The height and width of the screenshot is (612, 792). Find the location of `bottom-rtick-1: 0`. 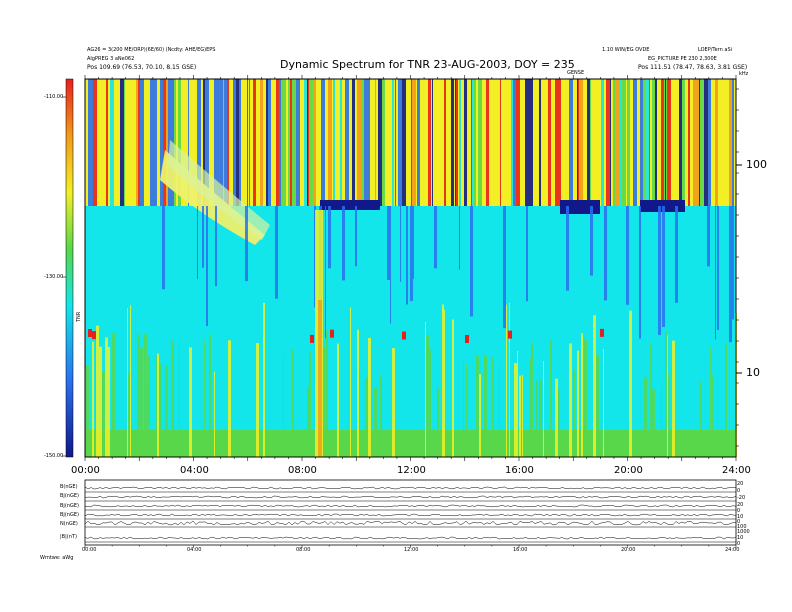

bottom-rtick-1: 0 is located at coordinates (739, 491).